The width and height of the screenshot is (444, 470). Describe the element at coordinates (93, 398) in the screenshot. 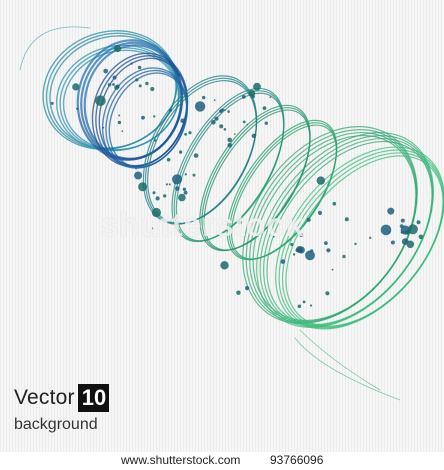

I see `caption-badge: 10` at that location.